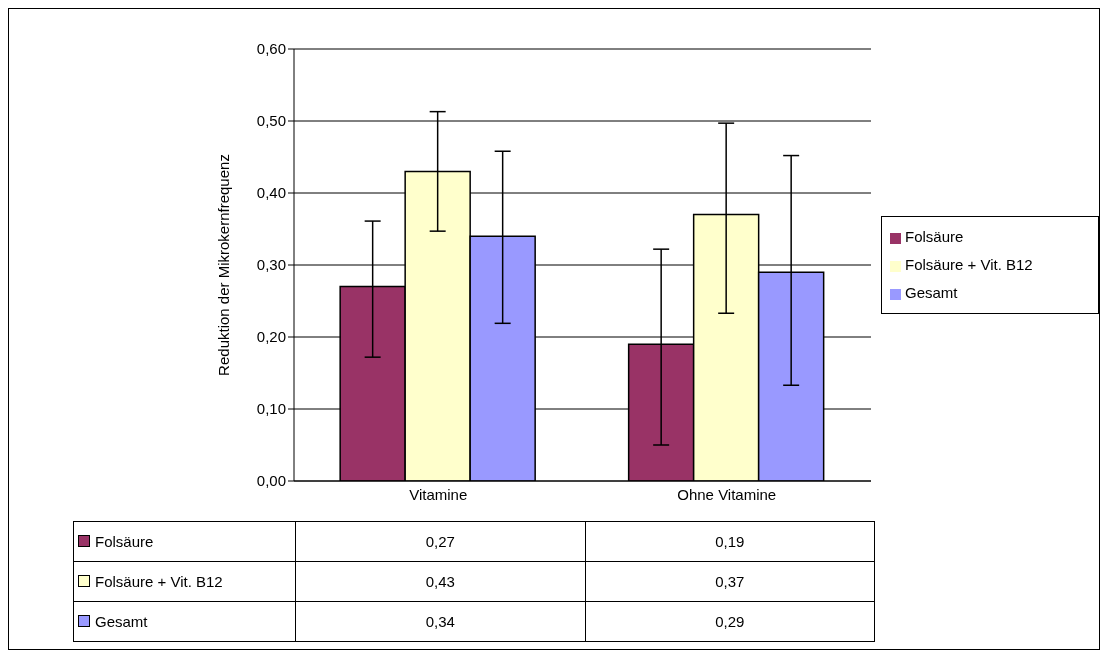 The image size is (1107, 659). What do you see at coordinates (271, 121) in the screenshot?
I see `y-tick-label: 0,50` at bounding box center [271, 121].